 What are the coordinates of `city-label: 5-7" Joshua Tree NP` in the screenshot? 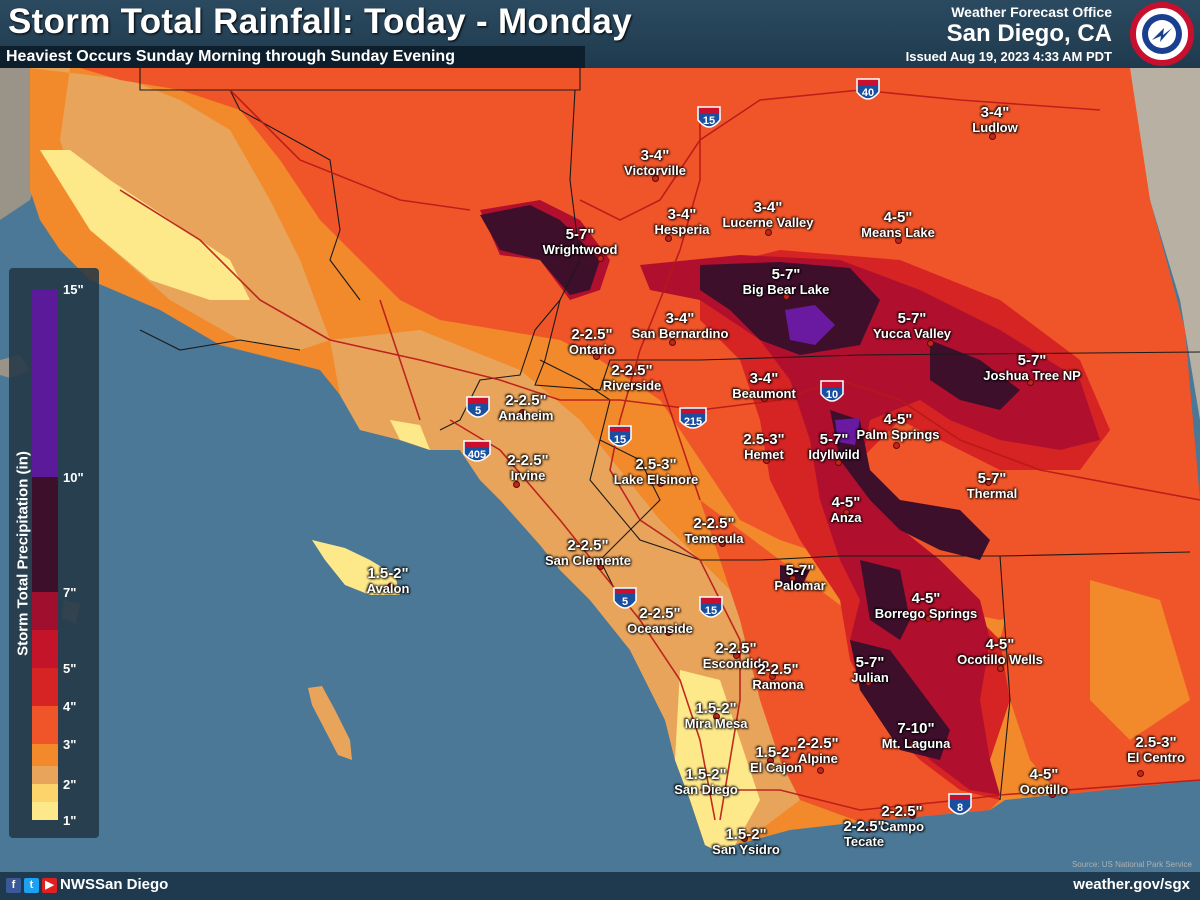 It's located at (1032, 368).